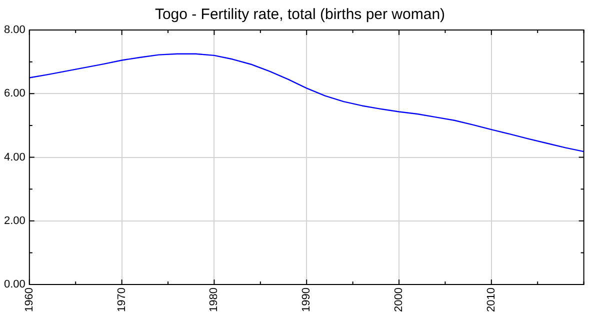  What do you see at coordinates (15, 30) in the screenshot?
I see `y-tick-label: 8.00` at bounding box center [15, 30].